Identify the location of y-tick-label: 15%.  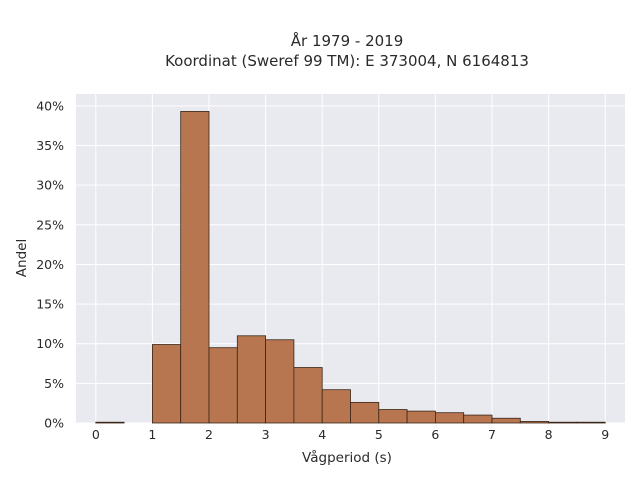
(50, 304).